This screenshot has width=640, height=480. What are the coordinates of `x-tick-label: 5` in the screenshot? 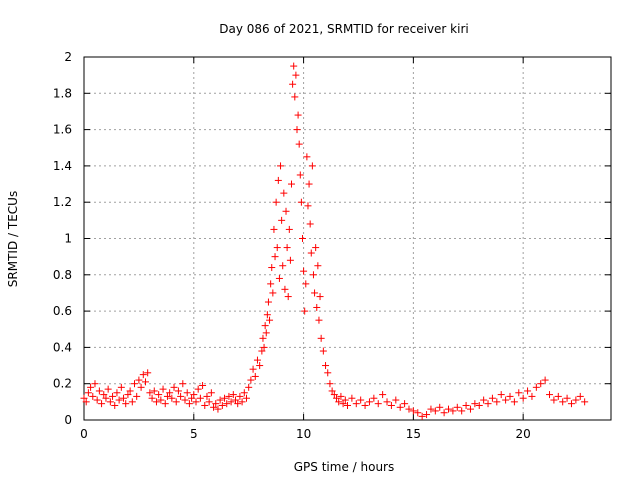 It's located at (194, 434).